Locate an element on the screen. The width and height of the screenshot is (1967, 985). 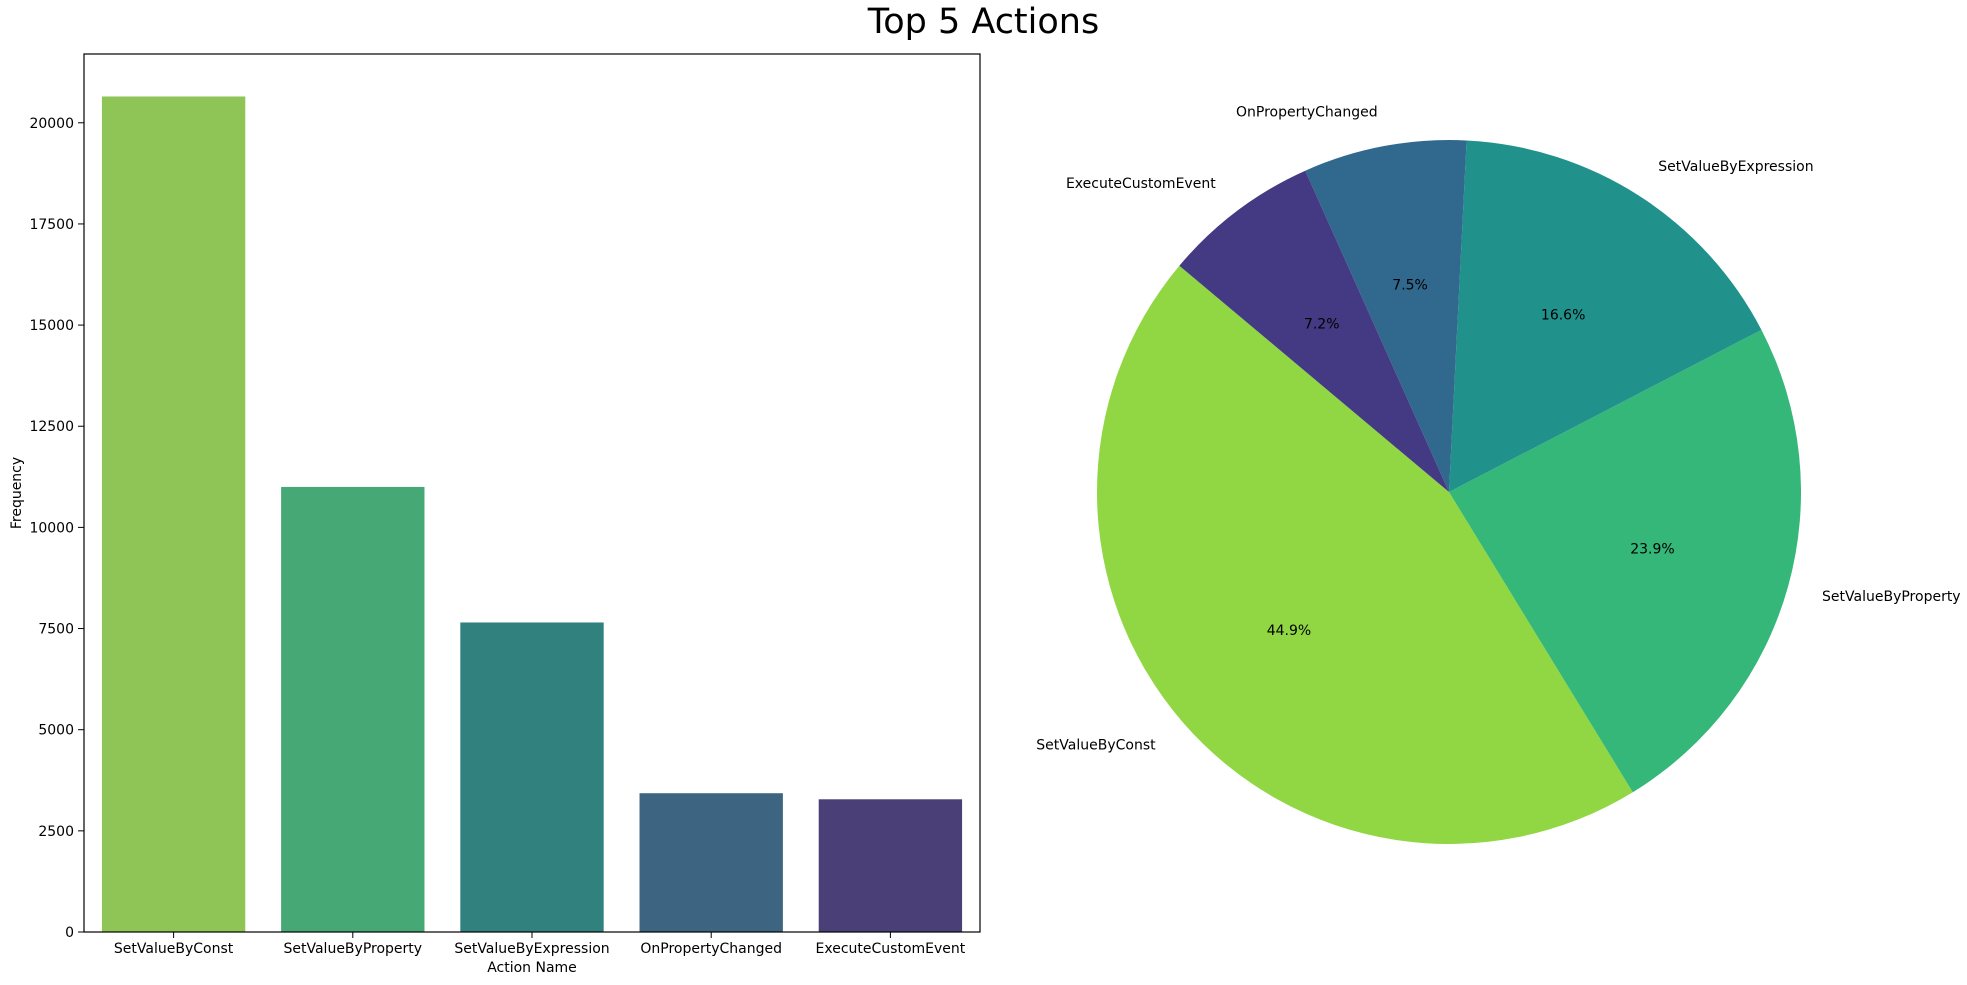
x-tick-label: SetValueByProperty is located at coordinates (353, 949).